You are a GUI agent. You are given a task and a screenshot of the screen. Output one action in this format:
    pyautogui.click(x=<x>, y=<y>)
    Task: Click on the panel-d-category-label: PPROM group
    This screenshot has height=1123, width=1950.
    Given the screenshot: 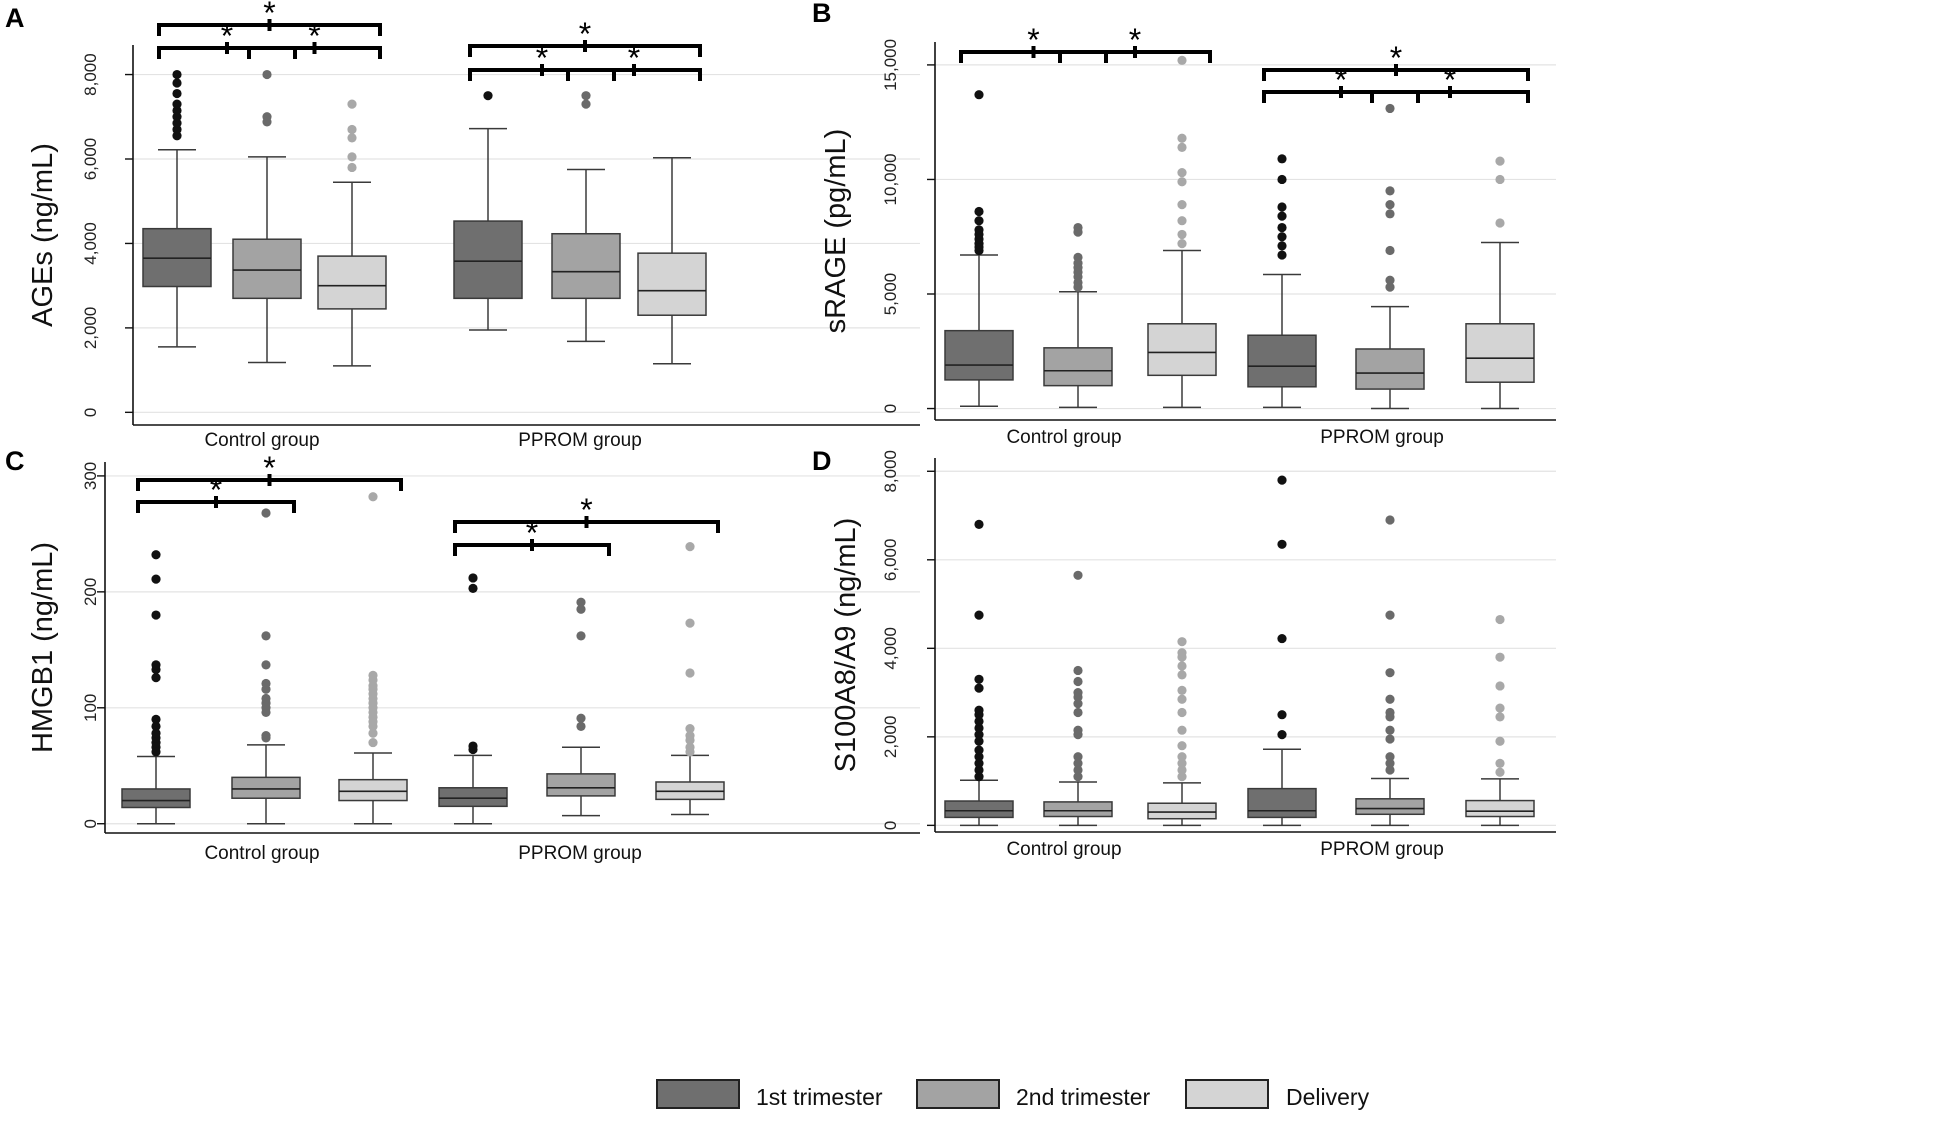 What is the action you would take?
    pyautogui.click(x=1382, y=849)
    